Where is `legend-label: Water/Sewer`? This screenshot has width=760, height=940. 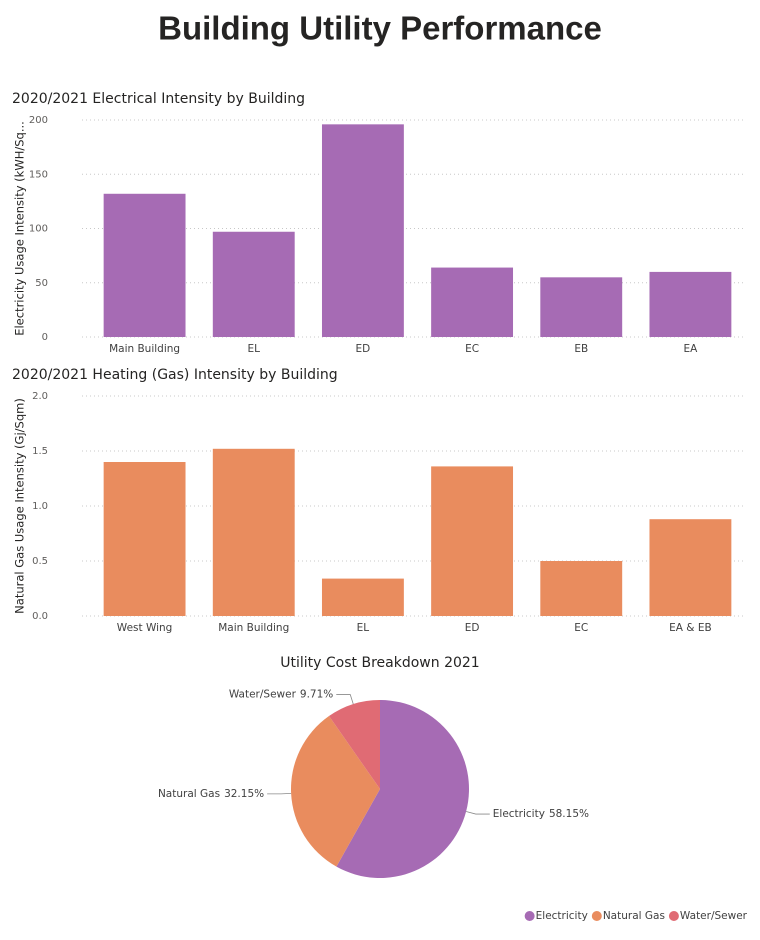 legend-label: Water/Sewer is located at coordinates (714, 916).